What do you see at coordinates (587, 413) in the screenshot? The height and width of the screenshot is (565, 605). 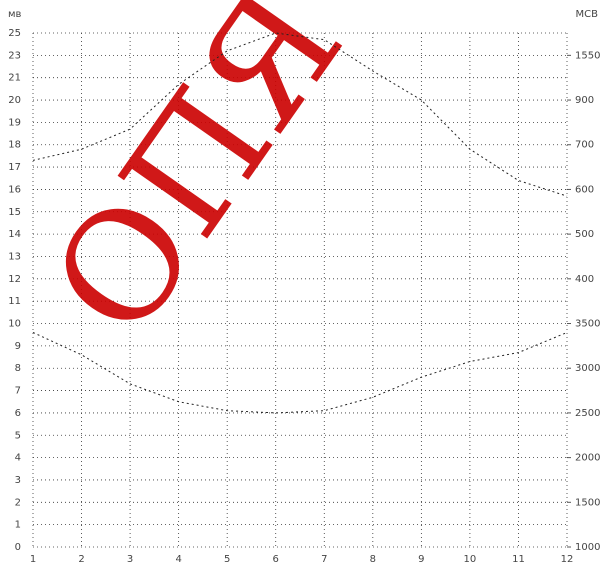 I see `y2-tick-label: 2500` at bounding box center [587, 413].